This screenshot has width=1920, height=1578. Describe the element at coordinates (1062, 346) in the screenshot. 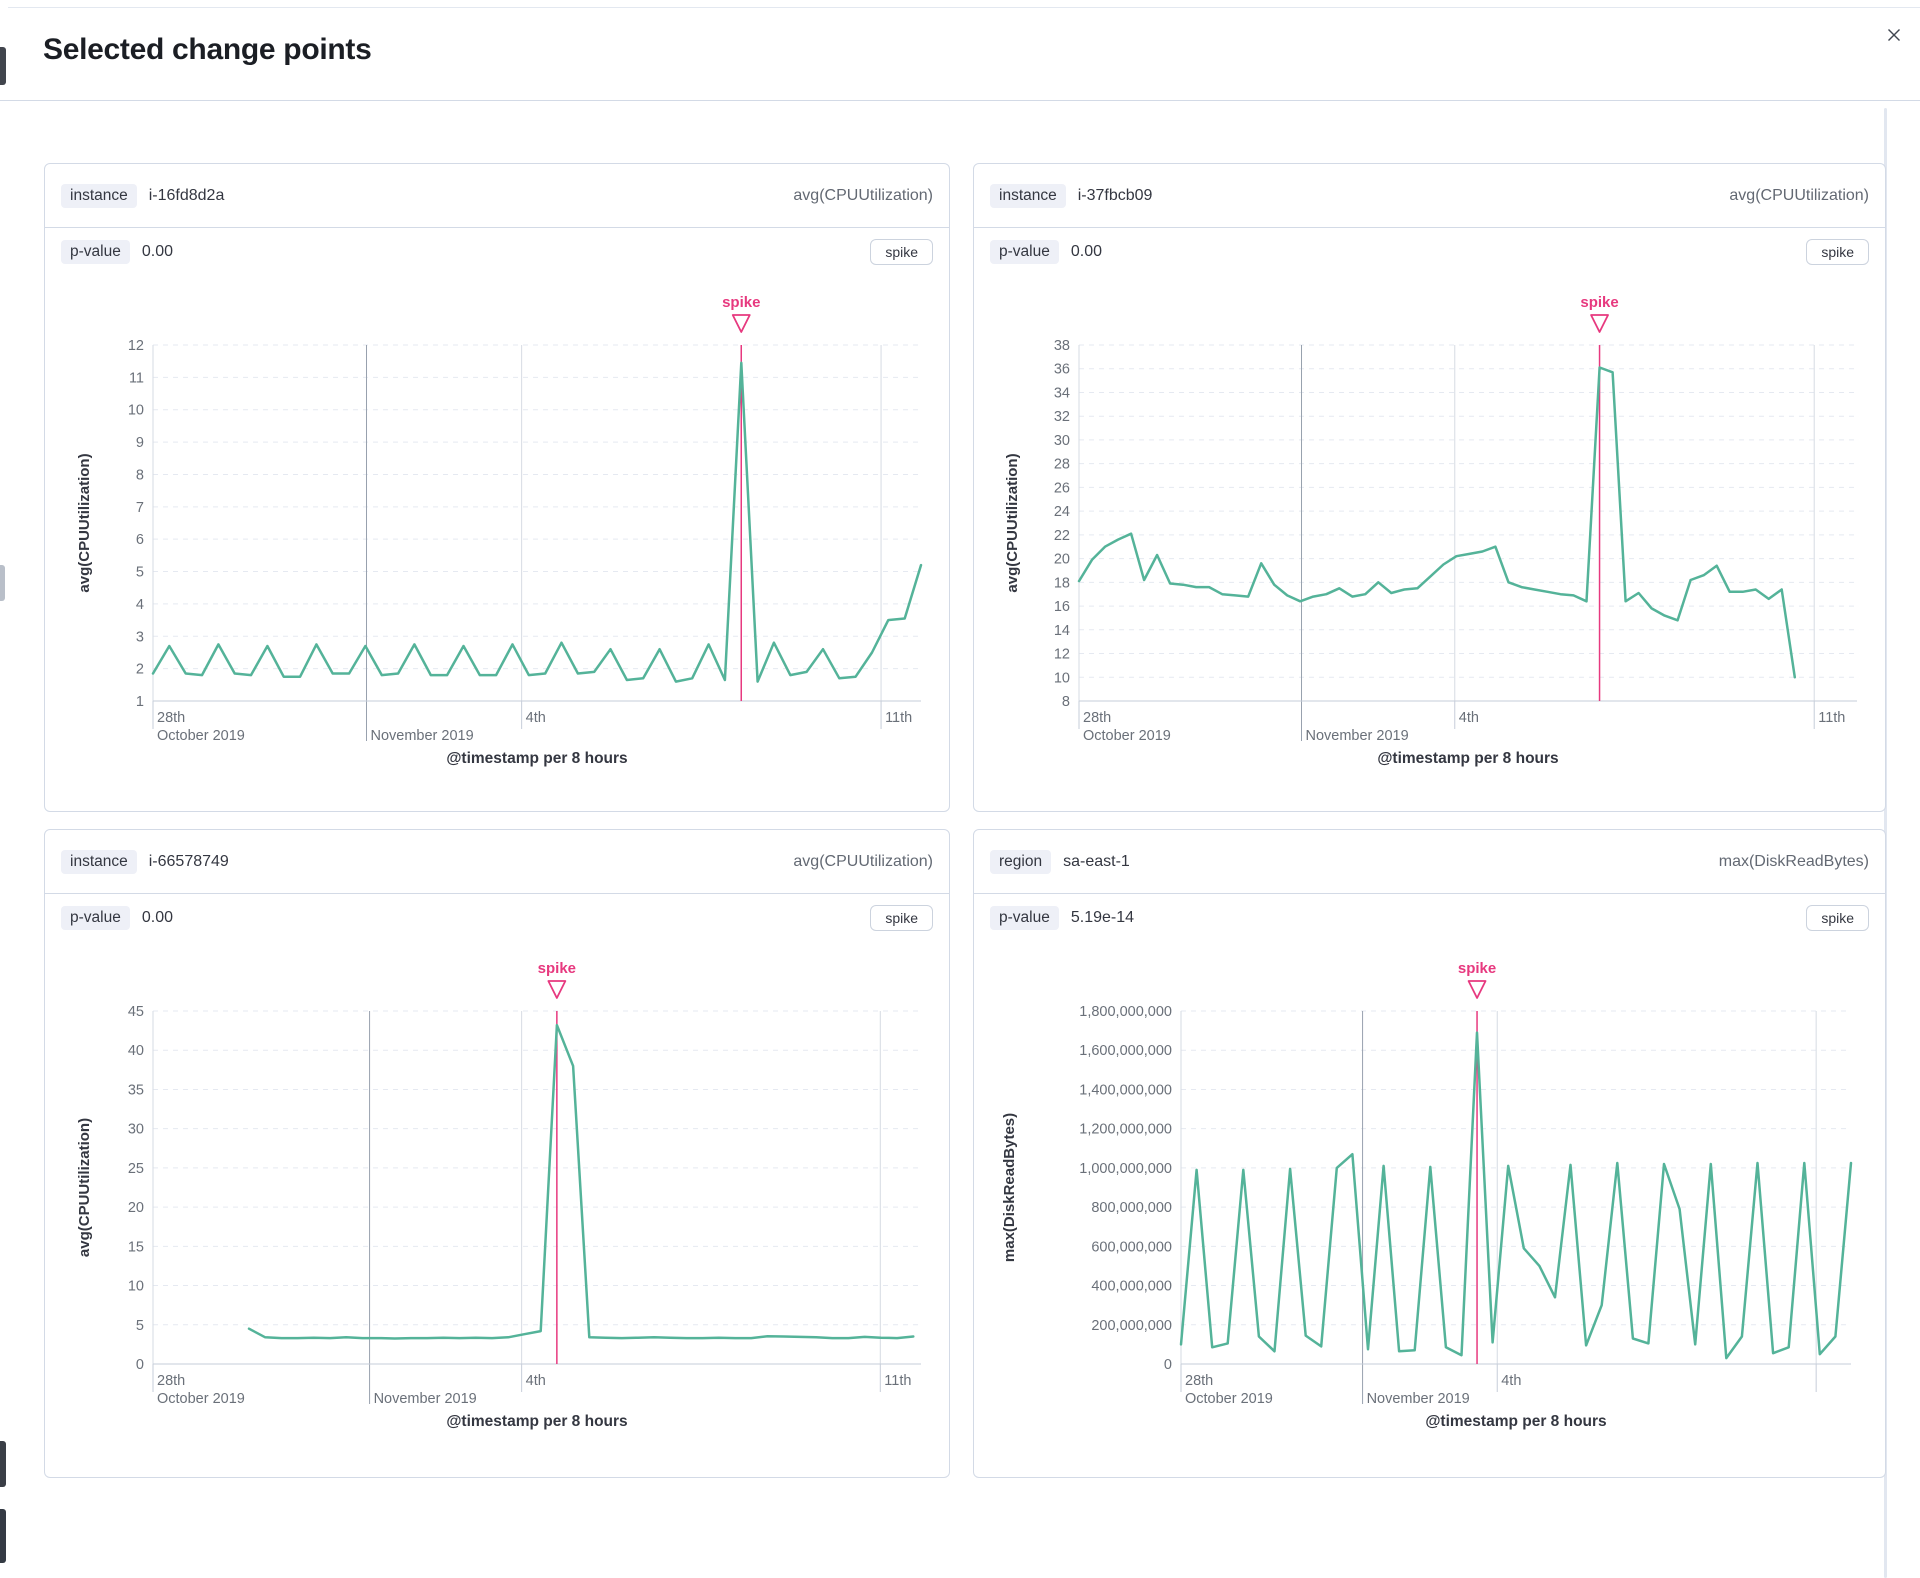

I see `svg-text: 38` at that location.